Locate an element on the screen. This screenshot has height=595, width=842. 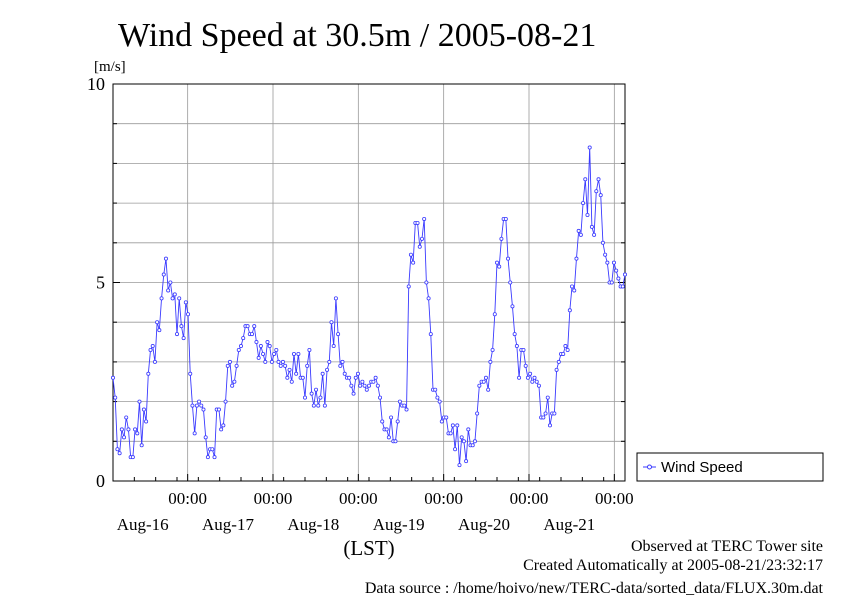
x-tick-date: Aug-16 is located at coordinates (143, 524).